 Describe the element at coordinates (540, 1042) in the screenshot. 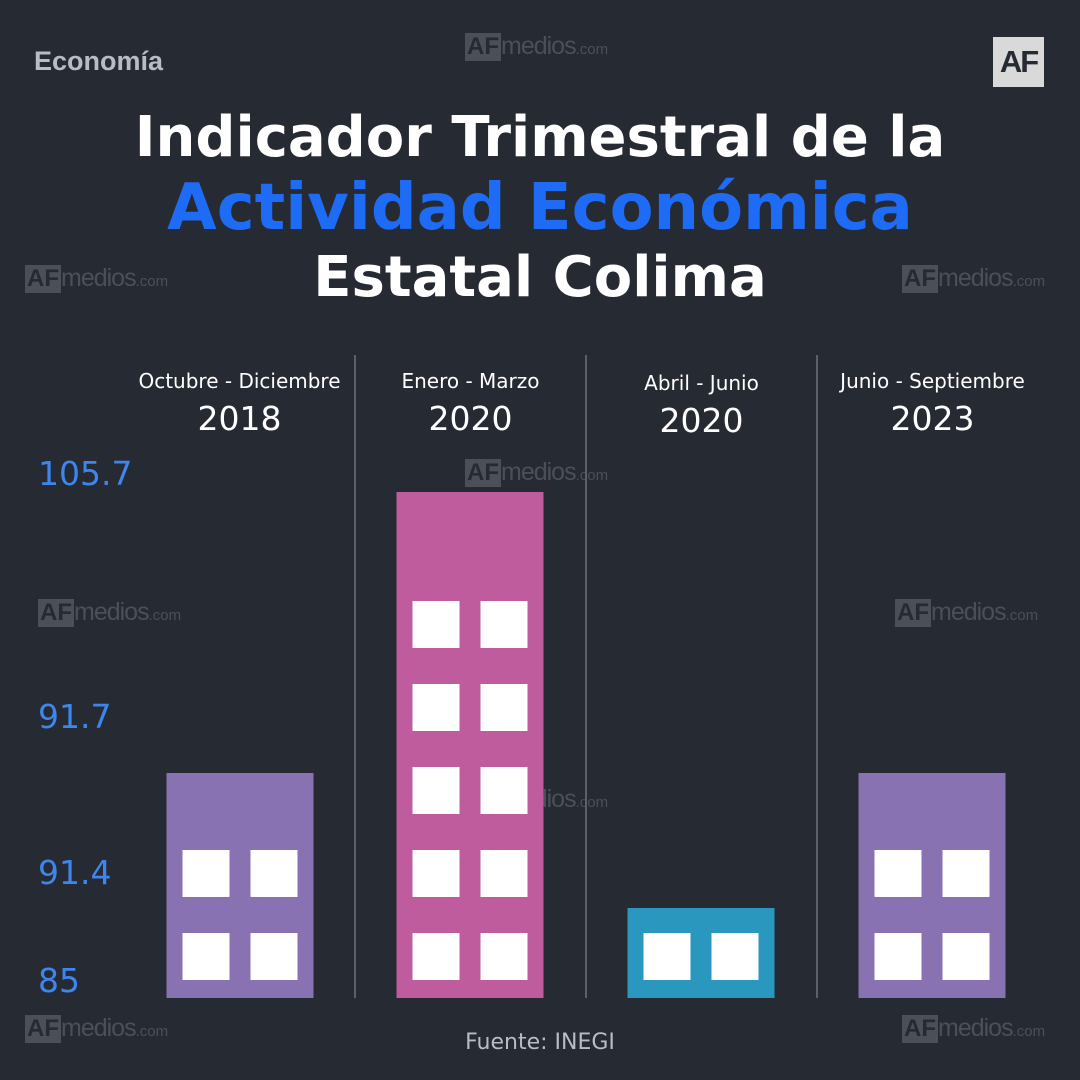

I see `source-note: Fuente: INEGI` at that location.